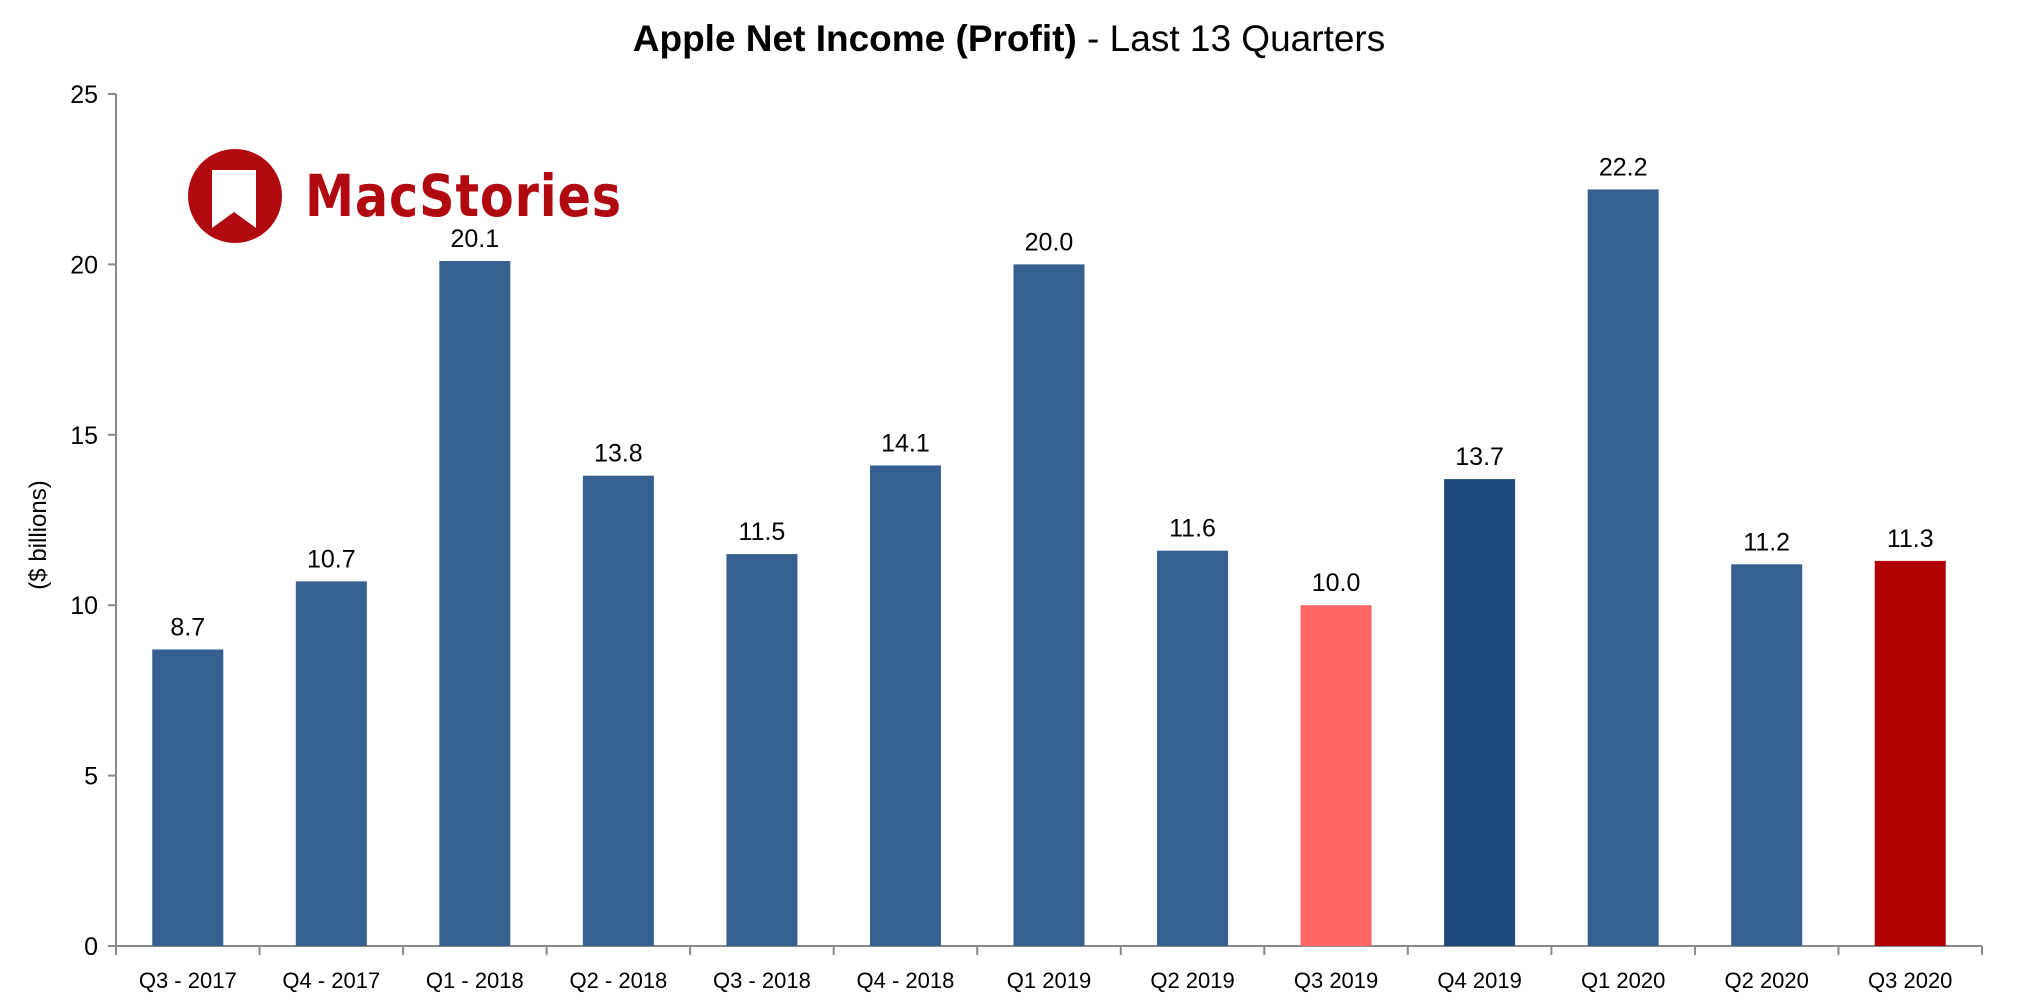 This screenshot has width=2018, height=1002. Describe the element at coordinates (1049, 242) in the screenshot. I see `data-label: 20.0` at that location.